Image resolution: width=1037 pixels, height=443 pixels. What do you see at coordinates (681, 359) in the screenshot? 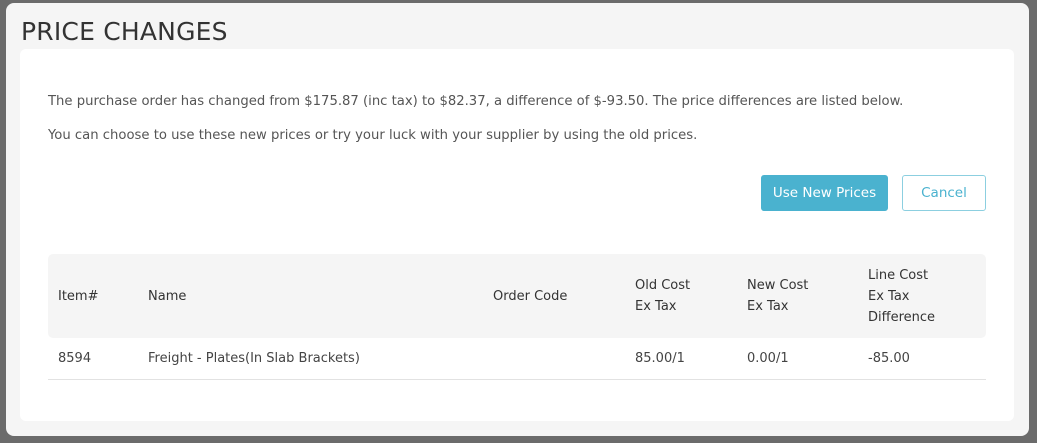
I see `cell-old-cost: 85.00/1` at bounding box center [681, 359].